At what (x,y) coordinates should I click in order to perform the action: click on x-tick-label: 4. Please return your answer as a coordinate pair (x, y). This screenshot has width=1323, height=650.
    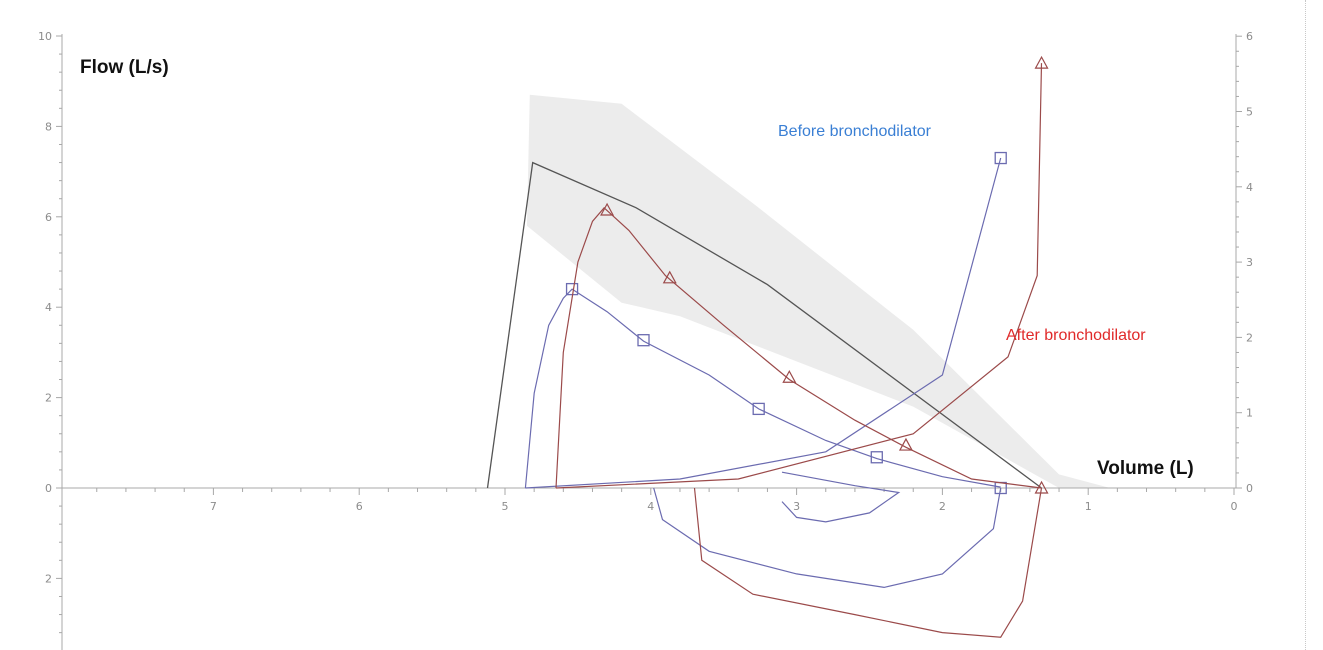
    Looking at the image, I should click on (650, 506).